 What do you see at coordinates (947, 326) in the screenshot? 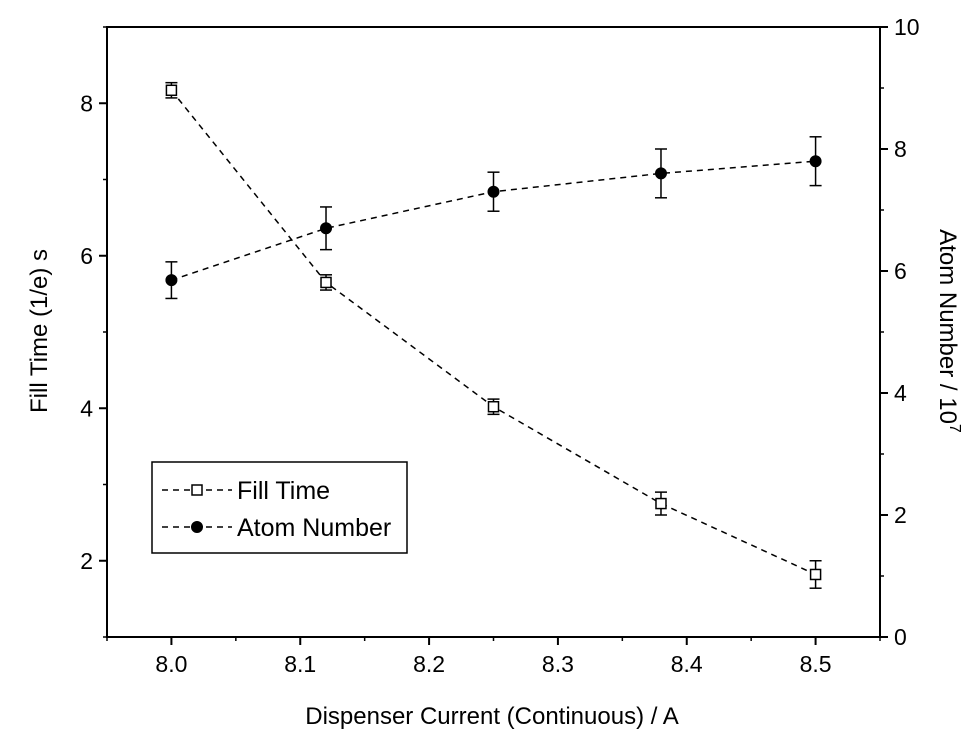
I see `y-right-axis-title-text: Atom Number / 10` at bounding box center [947, 326].